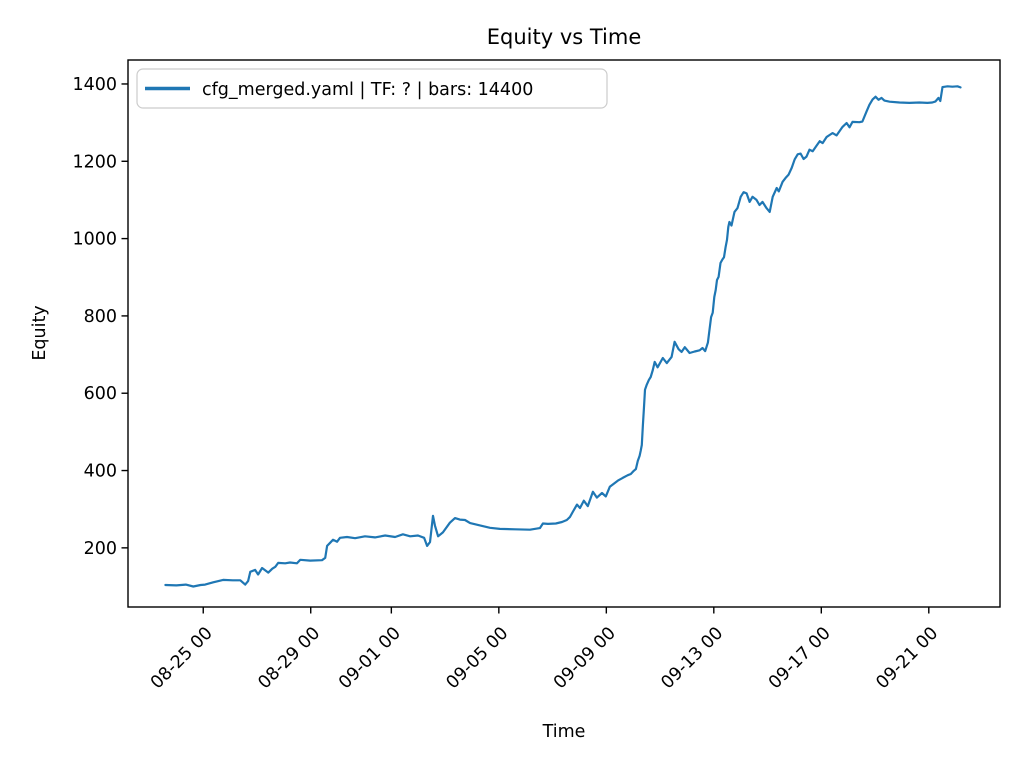 The width and height of the screenshot is (1024, 772). What do you see at coordinates (289, 658) in the screenshot?
I see `x-tick-label: 08-29 00` at bounding box center [289, 658].